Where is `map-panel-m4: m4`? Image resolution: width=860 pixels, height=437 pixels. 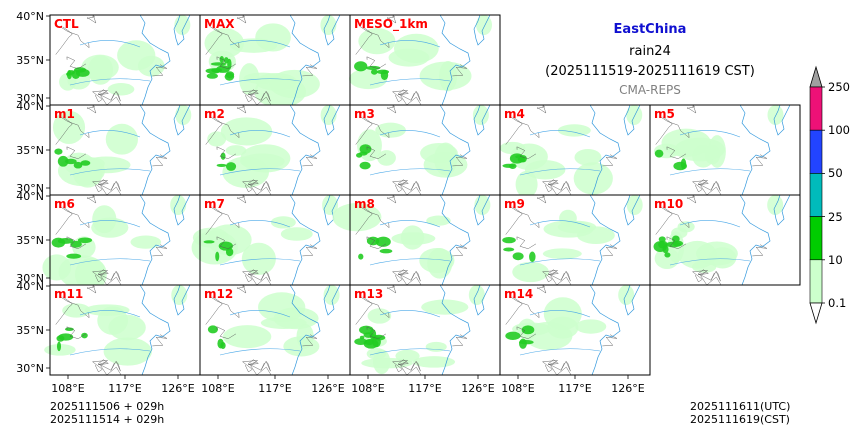 map-panel-m4: m4 is located at coordinates (575, 151).